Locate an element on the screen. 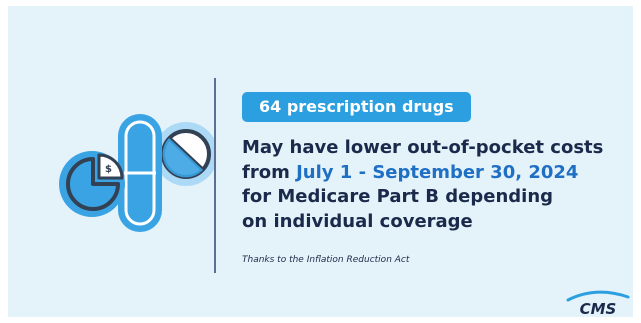 This screenshot has height=323, width=641. headline-line-4: on individual coverage is located at coordinates (357, 221).